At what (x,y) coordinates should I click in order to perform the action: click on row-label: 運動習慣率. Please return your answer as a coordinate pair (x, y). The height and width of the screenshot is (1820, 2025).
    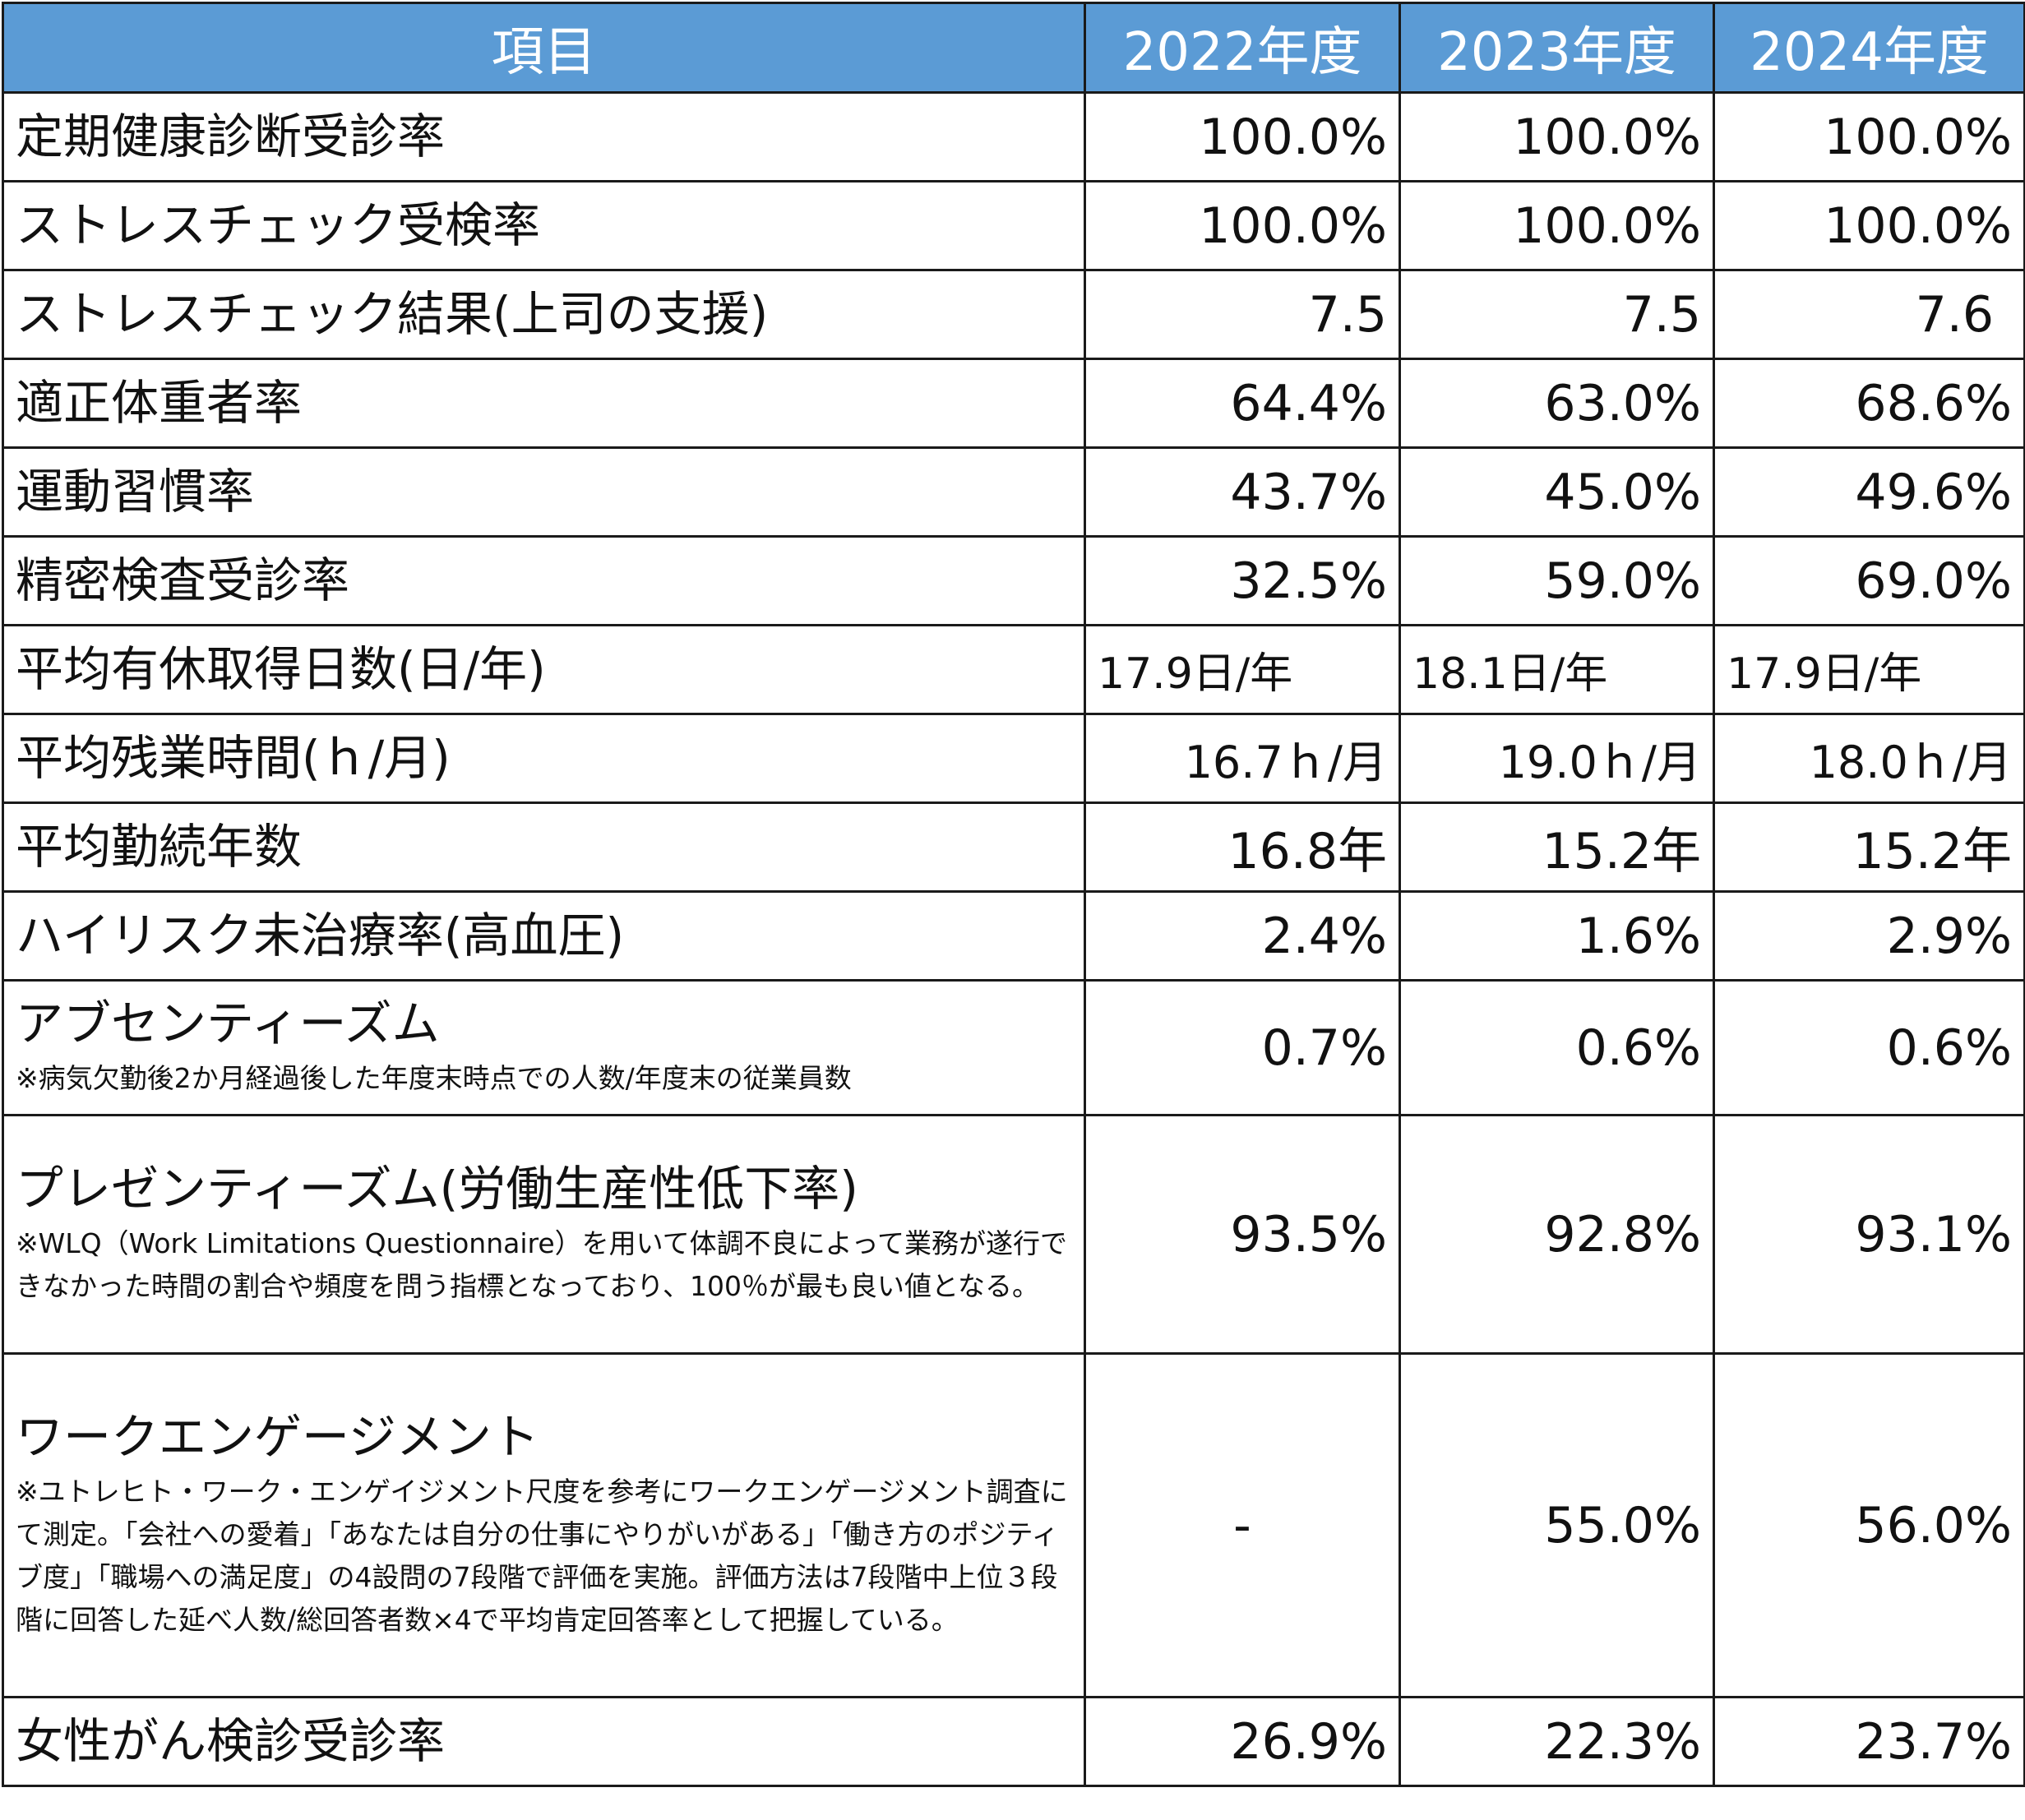
    Looking at the image, I should click on (135, 491).